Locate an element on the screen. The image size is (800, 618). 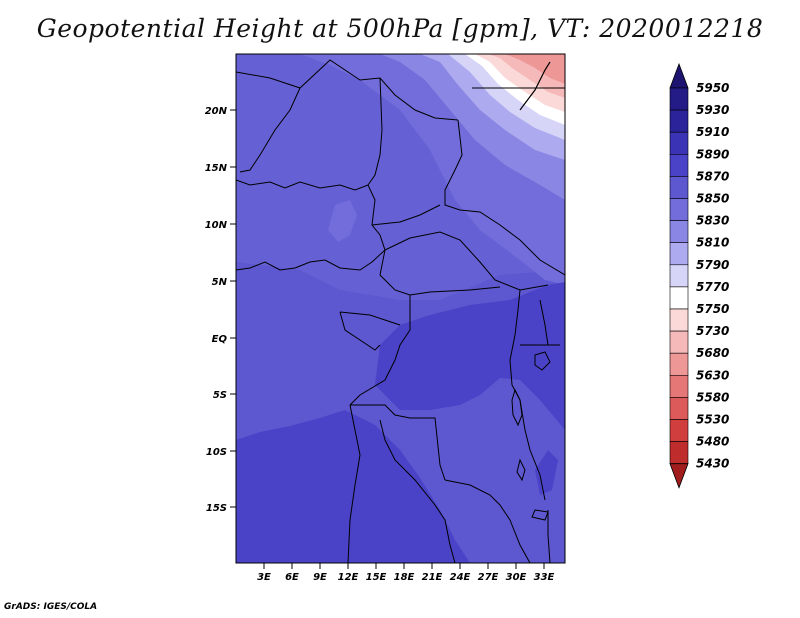
lon-label: 12E is located at coordinates (348, 577).